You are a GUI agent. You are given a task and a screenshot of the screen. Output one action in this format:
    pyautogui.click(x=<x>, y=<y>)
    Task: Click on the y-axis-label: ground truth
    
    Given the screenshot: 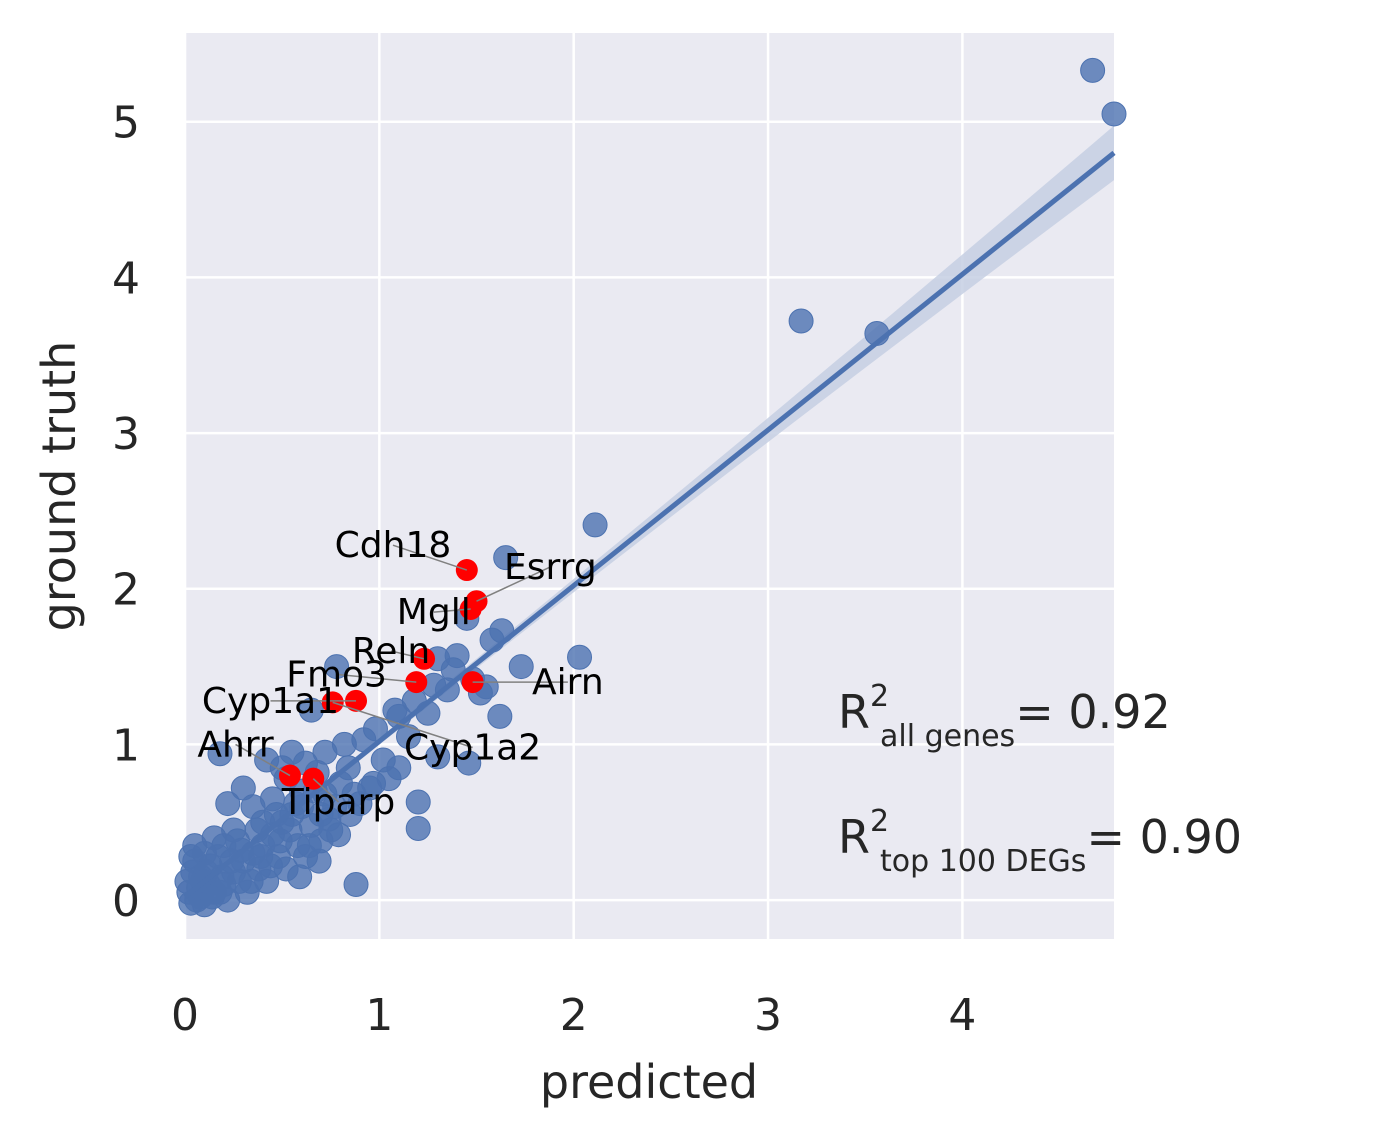 What is the action you would take?
    pyautogui.click(x=59, y=486)
    